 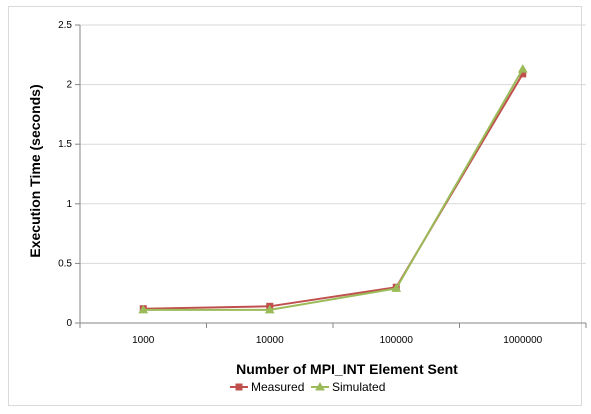 What do you see at coordinates (270, 340) in the screenshot?
I see `x-tick-label: 10000` at bounding box center [270, 340].